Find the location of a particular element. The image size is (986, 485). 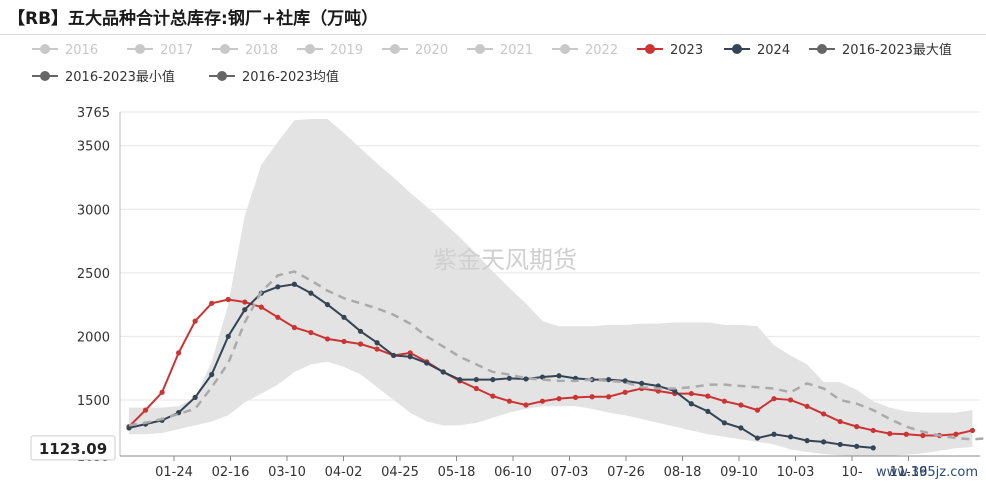

legend-label: 2023 is located at coordinates (686, 50).